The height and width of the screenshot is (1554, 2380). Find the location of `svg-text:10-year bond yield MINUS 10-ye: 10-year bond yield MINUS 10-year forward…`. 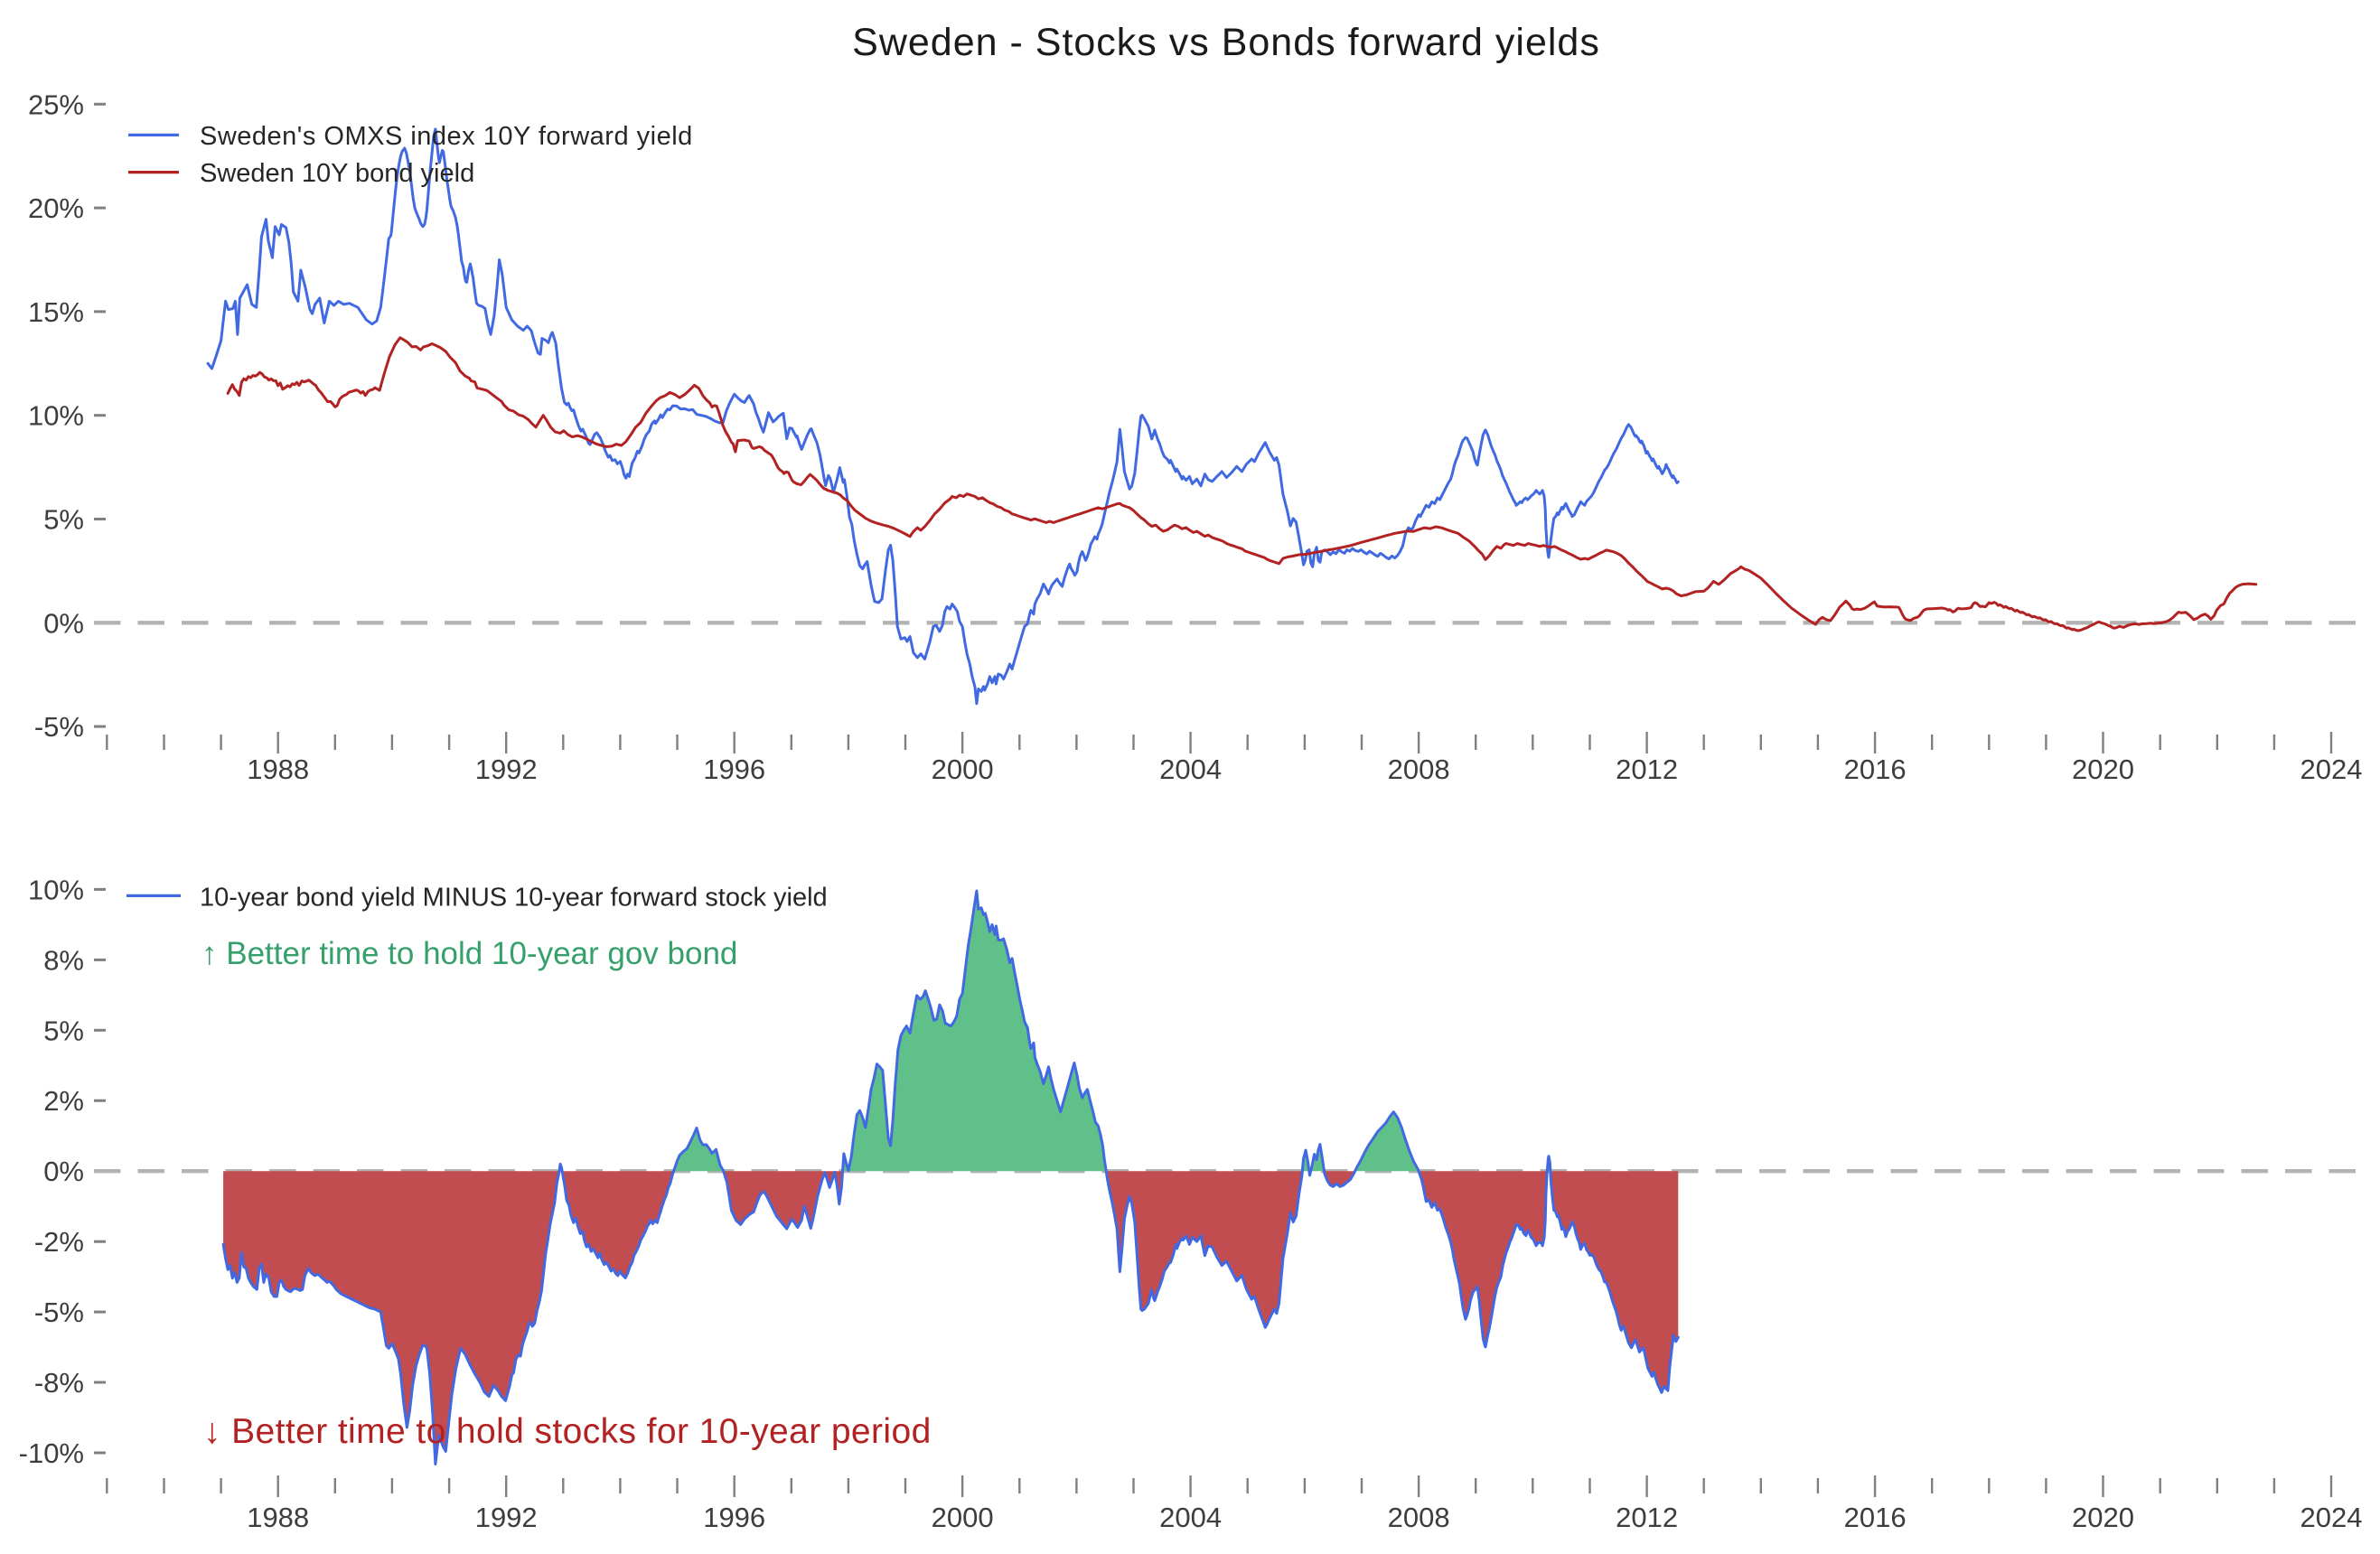

svg-text:10-year bond yield MINUS 10-ye: 10-year bond yield MINUS 10-year forward… is located at coordinates (514, 899).